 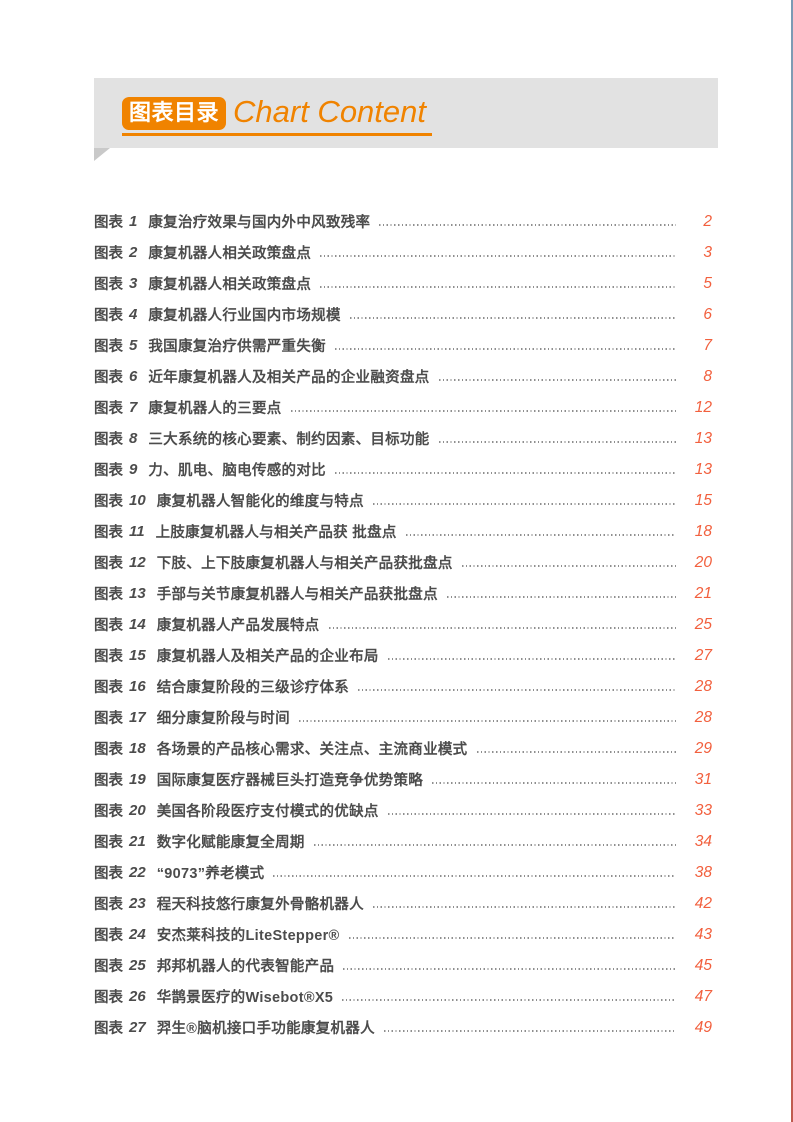 What do you see at coordinates (133, 376) in the screenshot?
I see `toc-entry-number: 6` at bounding box center [133, 376].